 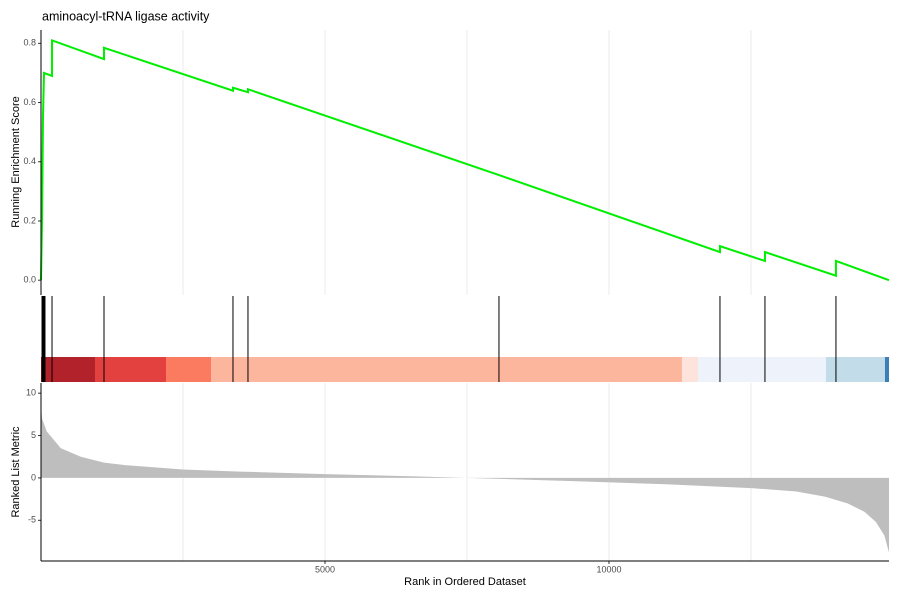 I want to click on x-tick-label: 10000, so click(x=608, y=569).